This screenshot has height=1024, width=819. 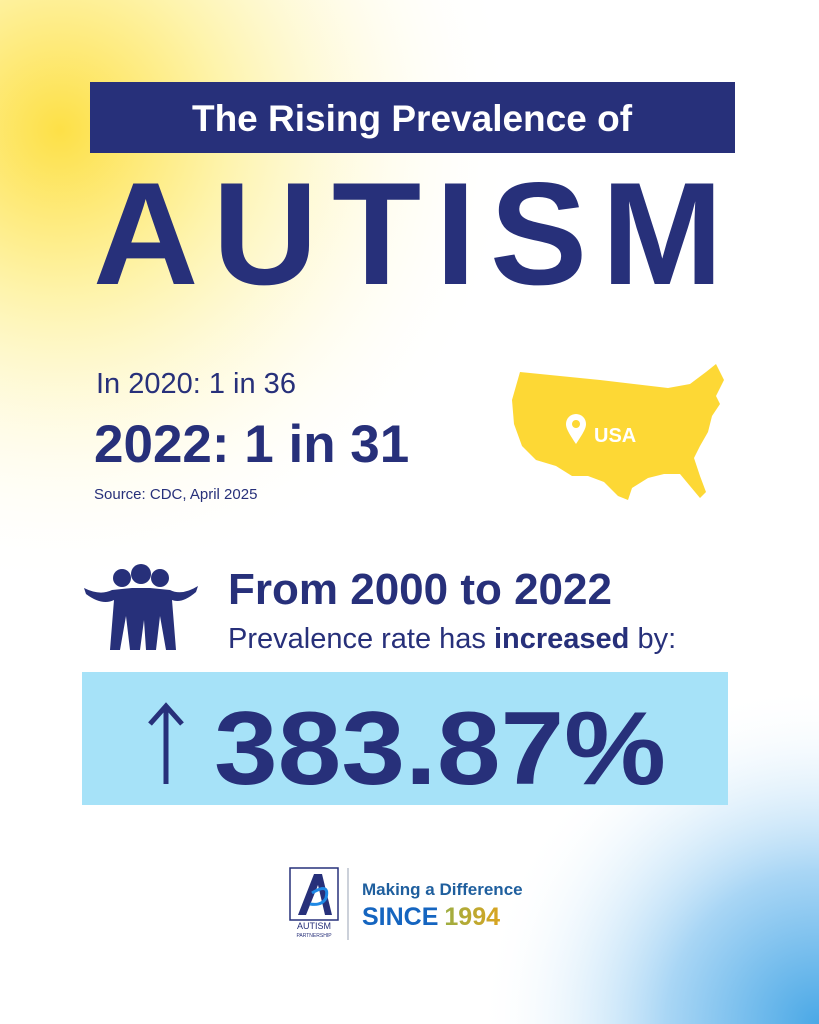 I want to click on up-arrow, so click(x=166, y=743).